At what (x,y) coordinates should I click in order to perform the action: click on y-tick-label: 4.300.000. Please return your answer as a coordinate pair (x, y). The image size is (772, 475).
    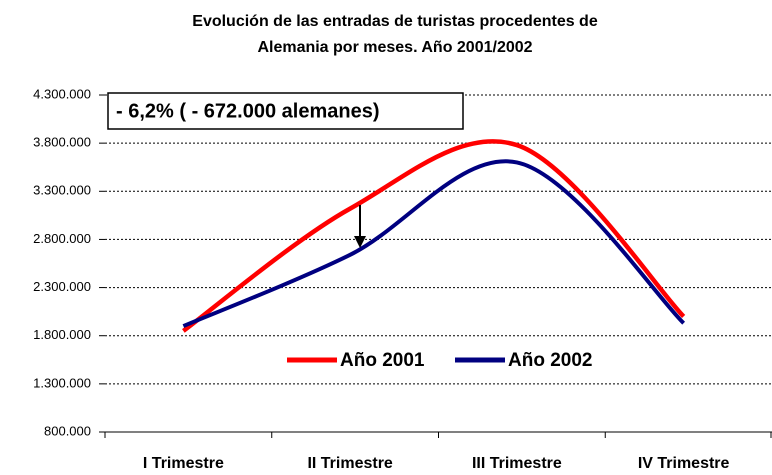
    Looking at the image, I should click on (62, 93).